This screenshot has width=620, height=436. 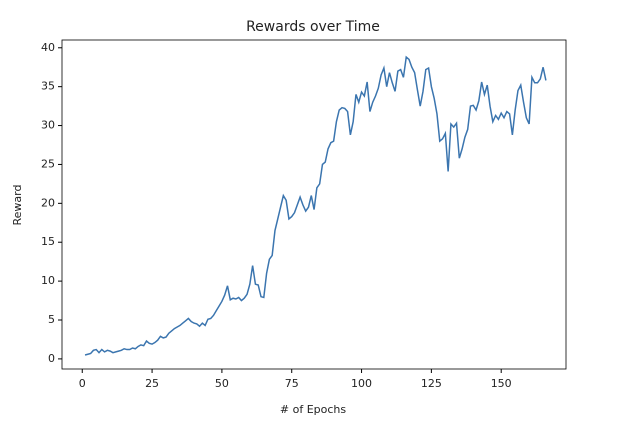 I want to click on y-tick-label: 35, so click(x=48, y=86).